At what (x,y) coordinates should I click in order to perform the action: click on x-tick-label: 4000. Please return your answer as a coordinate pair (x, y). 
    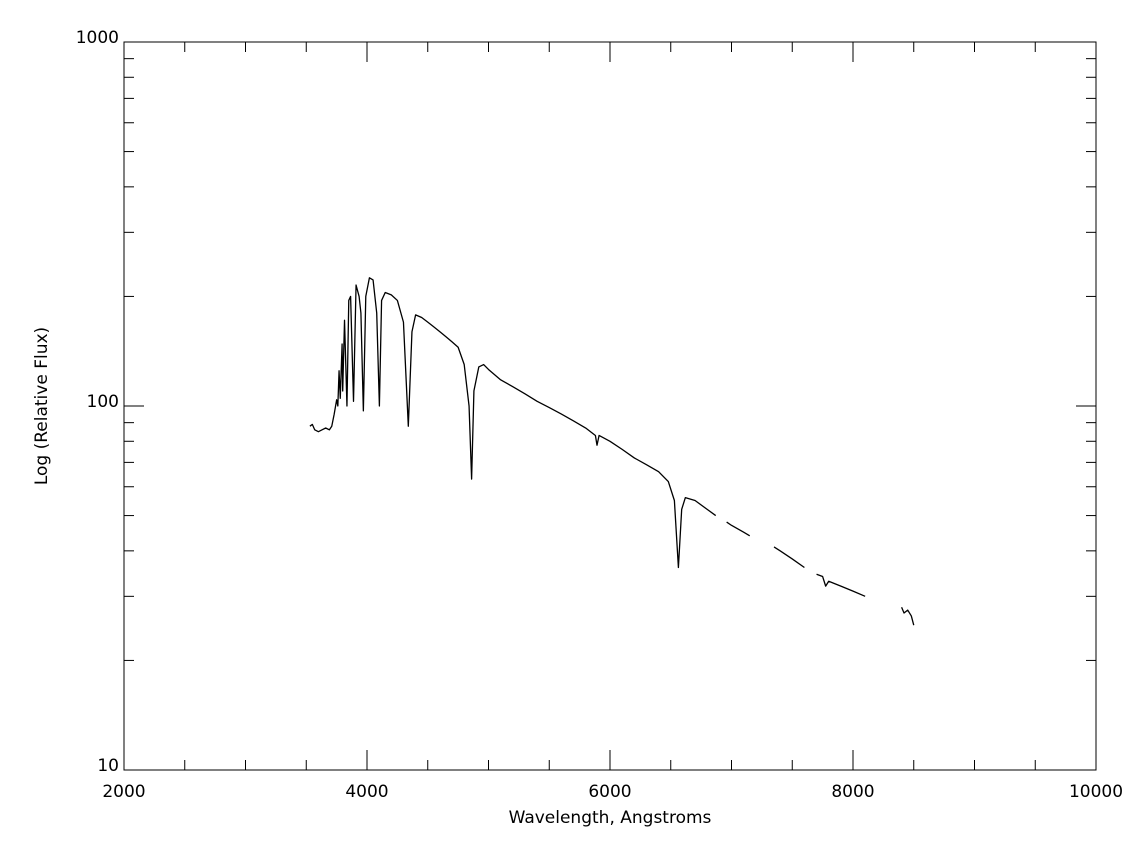
    Looking at the image, I should click on (366, 792).